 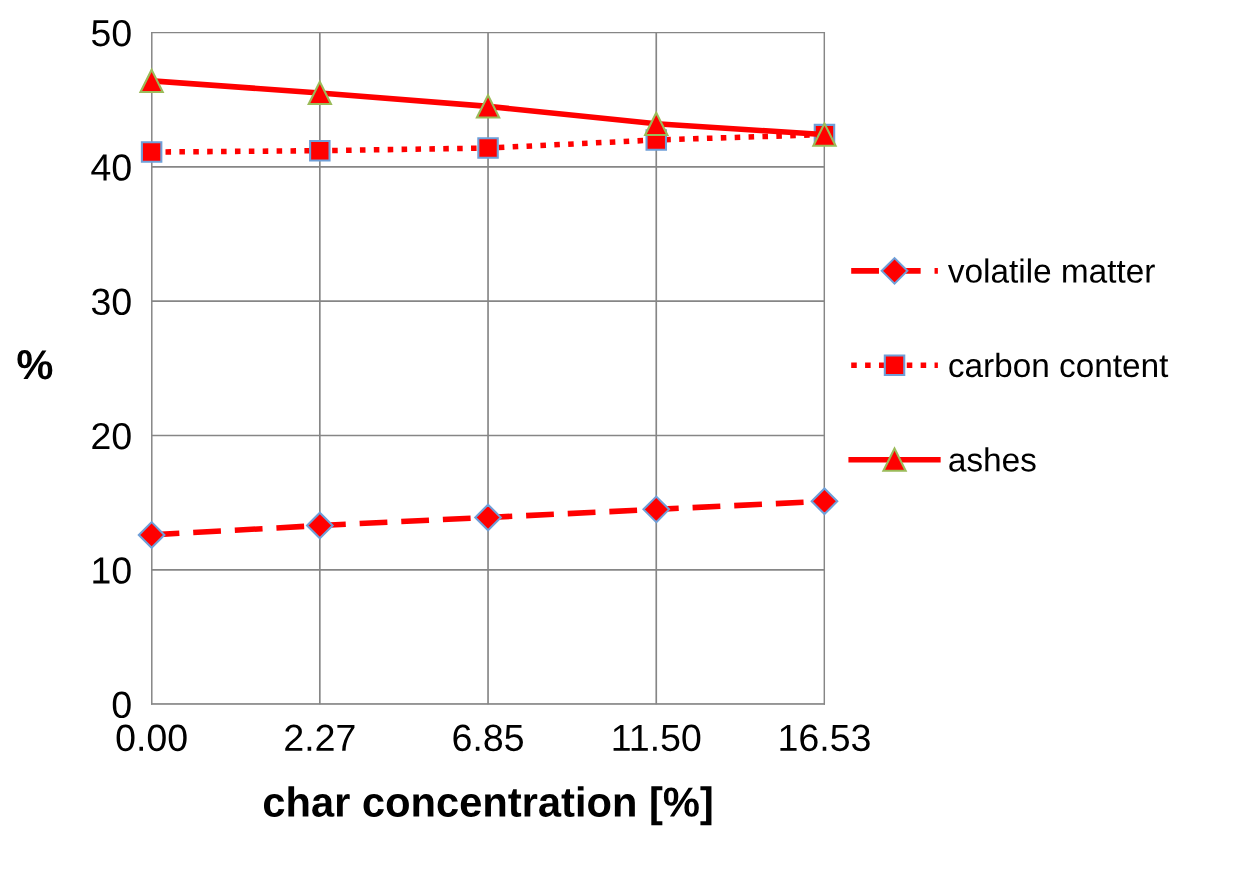 What do you see at coordinates (487, 806) in the screenshot?
I see `x-axis-title: char concentration [%]` at bounding box center [487, 806].